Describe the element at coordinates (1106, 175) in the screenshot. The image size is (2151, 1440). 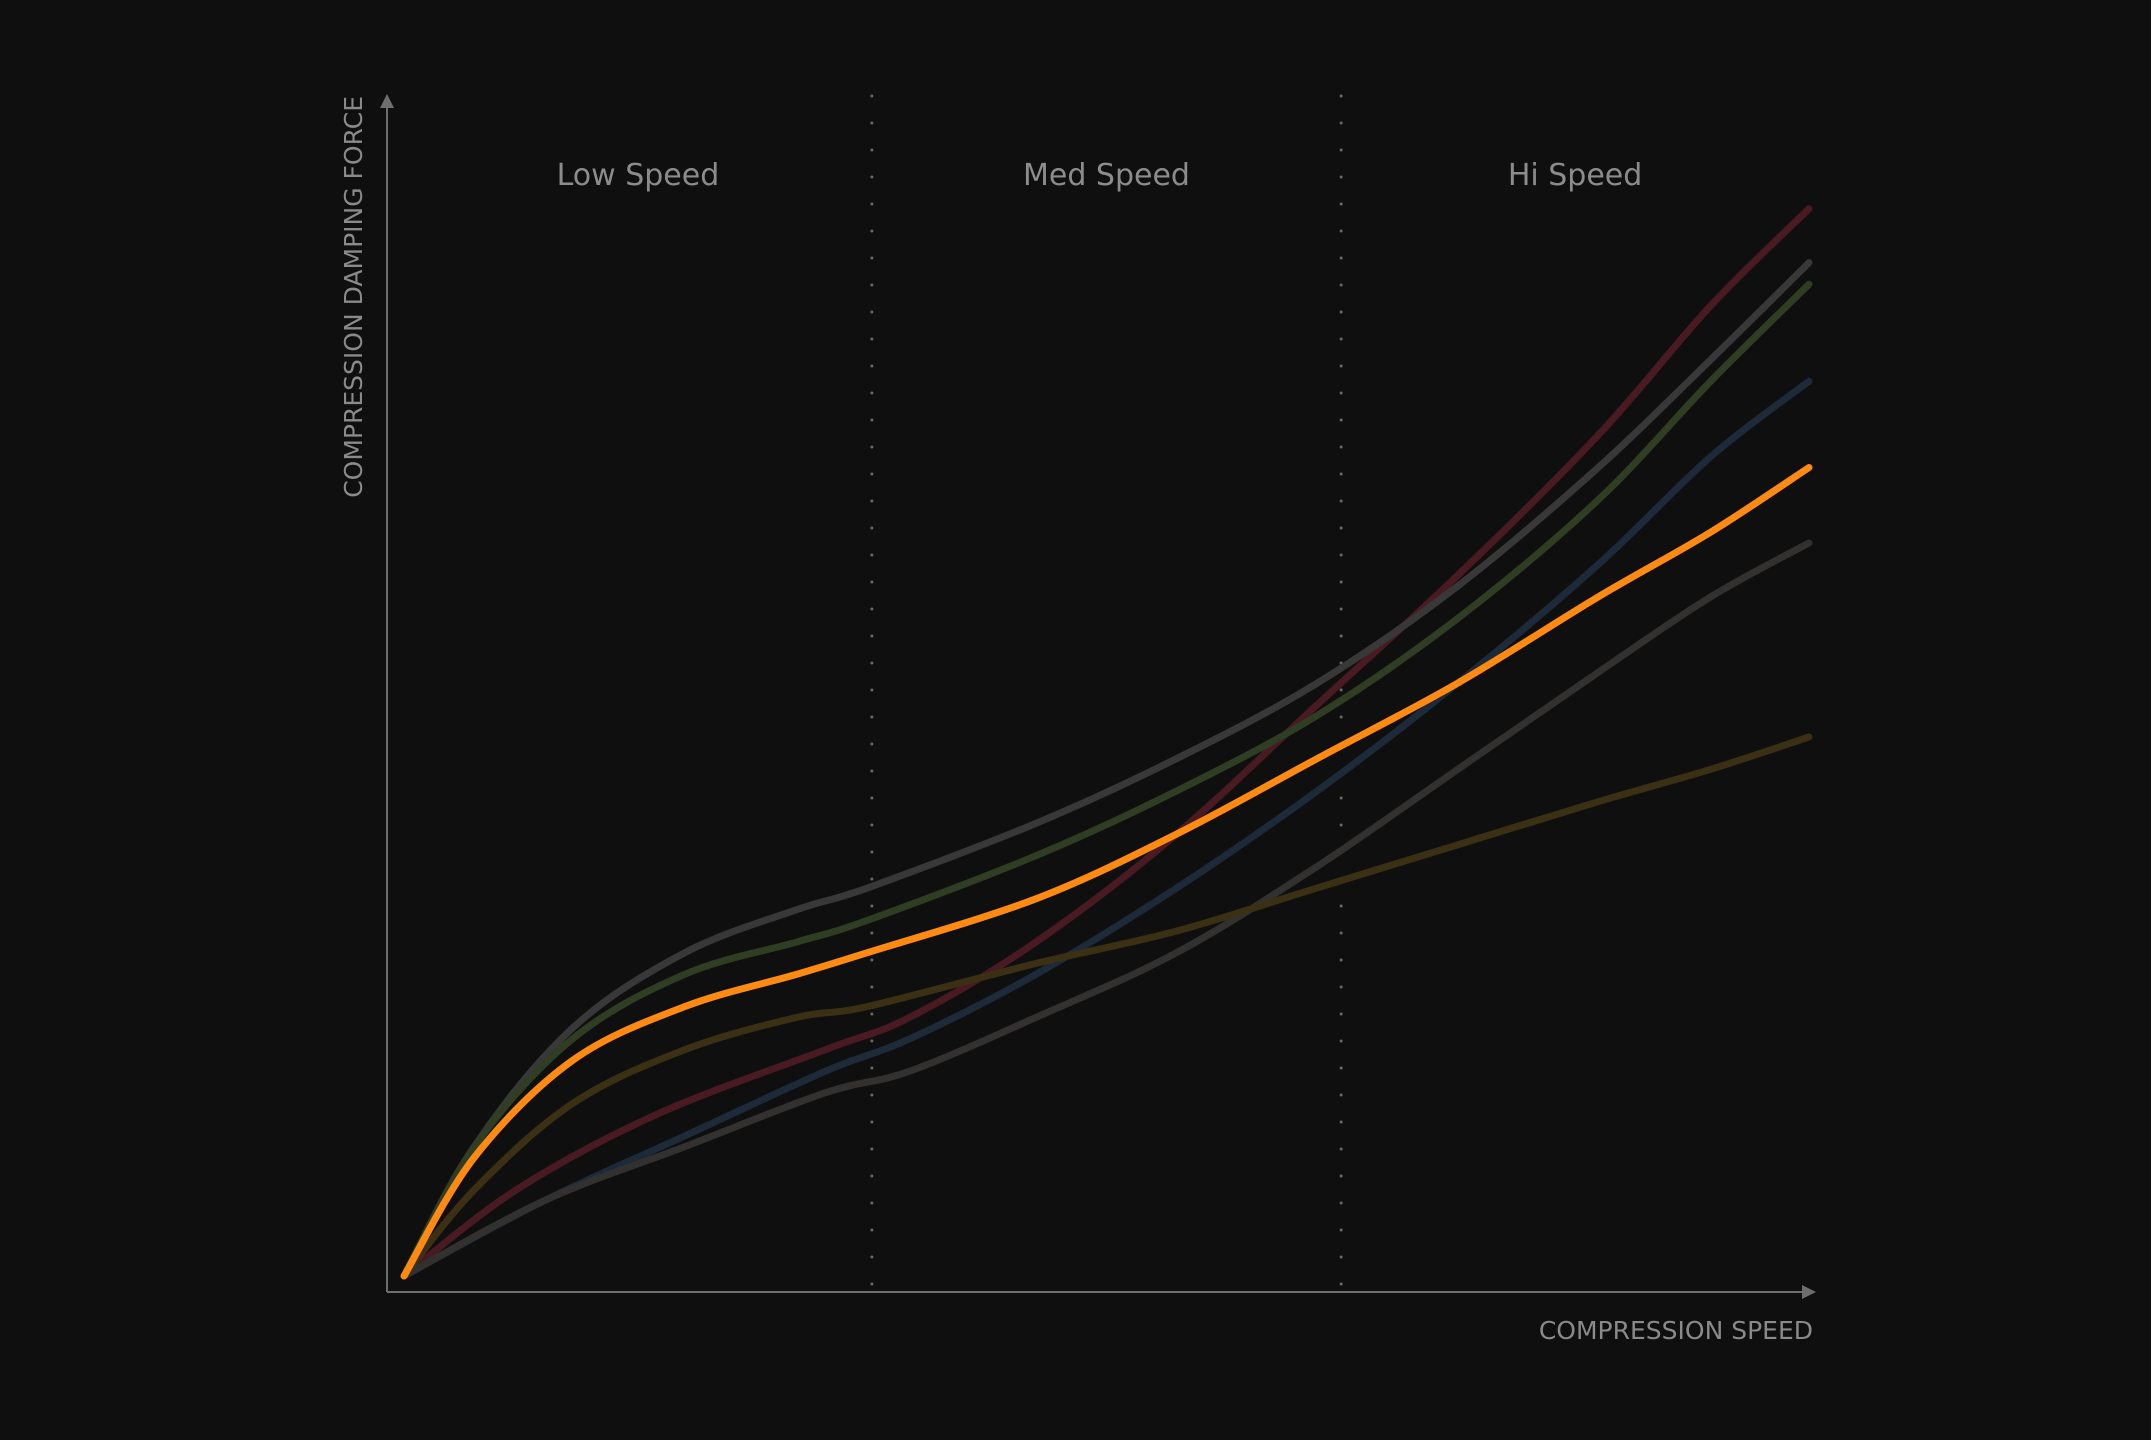
I see `zone-label: Med Speed` at that location.